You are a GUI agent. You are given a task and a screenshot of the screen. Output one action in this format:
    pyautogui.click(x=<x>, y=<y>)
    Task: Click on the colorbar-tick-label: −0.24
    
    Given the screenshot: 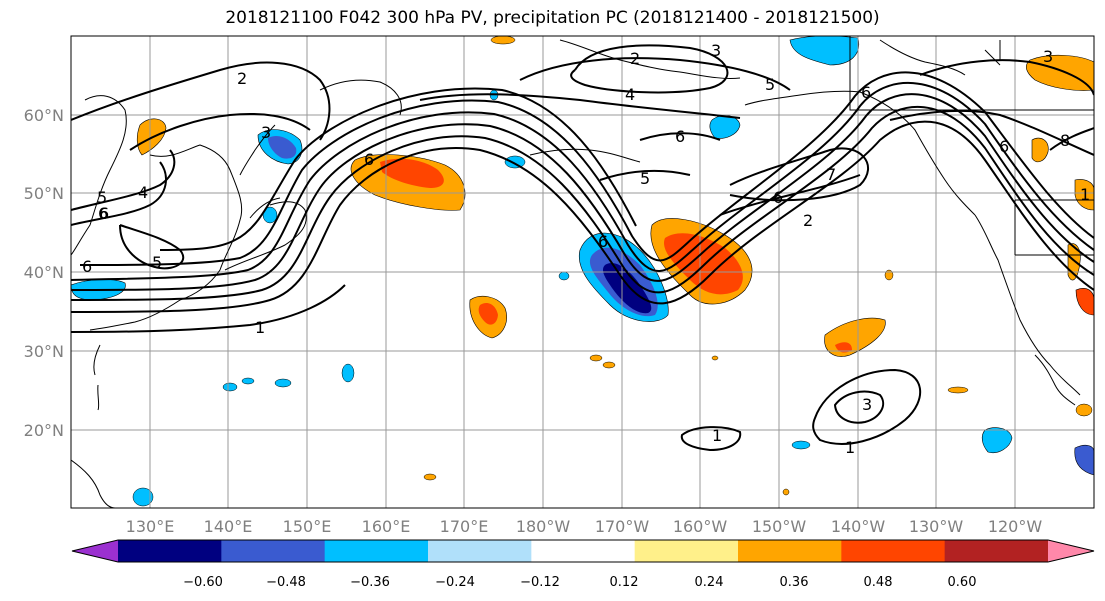 What is the action you would take?
    pyautogui.click(x=455, y=582)
    